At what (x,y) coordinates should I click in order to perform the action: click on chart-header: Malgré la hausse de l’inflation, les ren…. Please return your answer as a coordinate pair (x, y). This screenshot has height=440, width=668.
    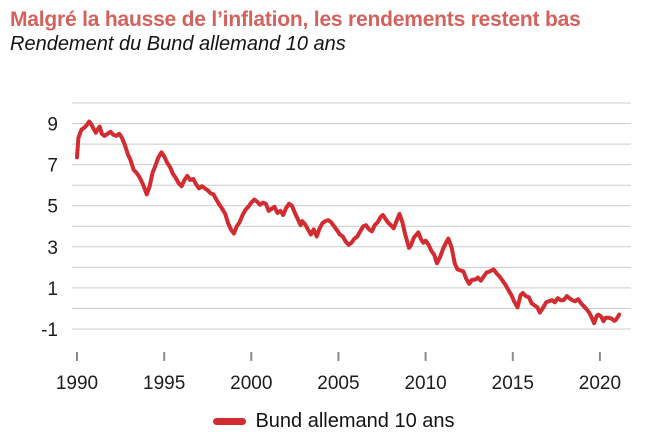
    Looking at the image, I should click on (335, 32).